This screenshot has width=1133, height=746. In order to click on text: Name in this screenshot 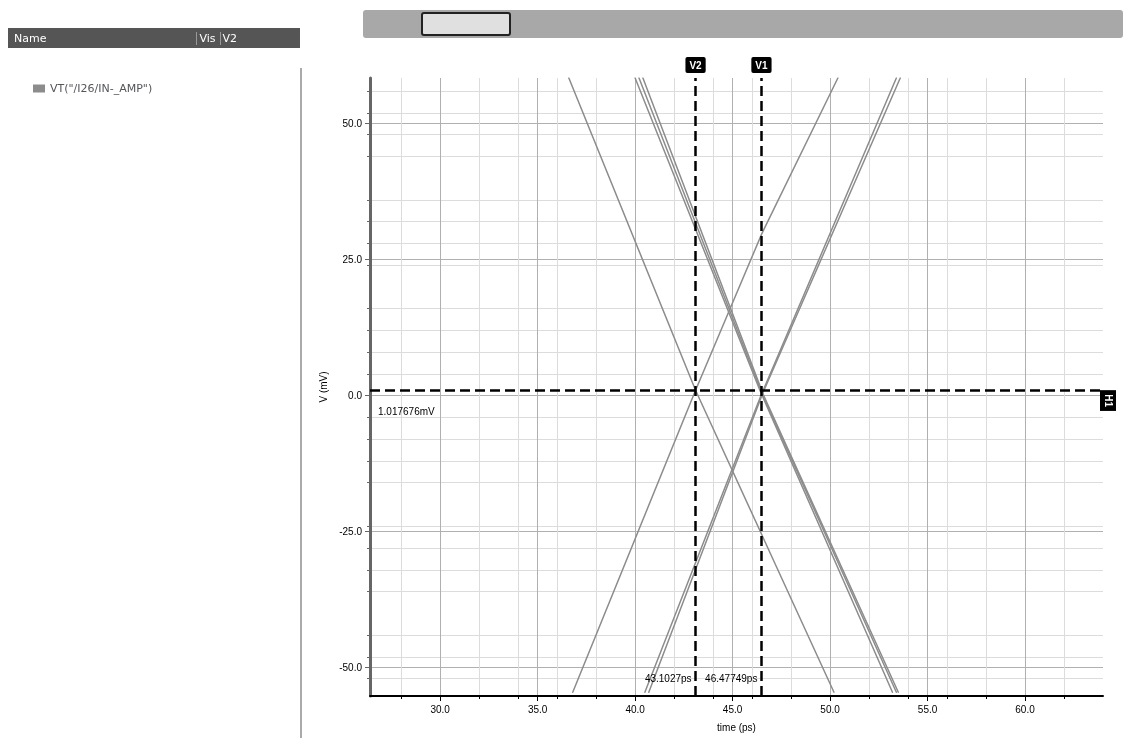, I will do `click(30, 38)`.